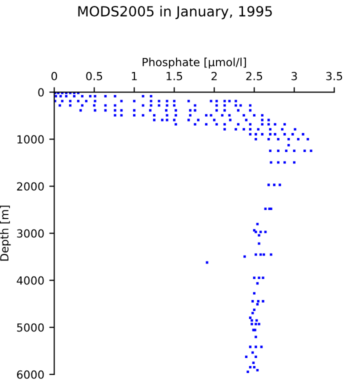 The height and width of the screenshot is (384, 350). I want to click on y-tick-label: 0, so click(41, 92).